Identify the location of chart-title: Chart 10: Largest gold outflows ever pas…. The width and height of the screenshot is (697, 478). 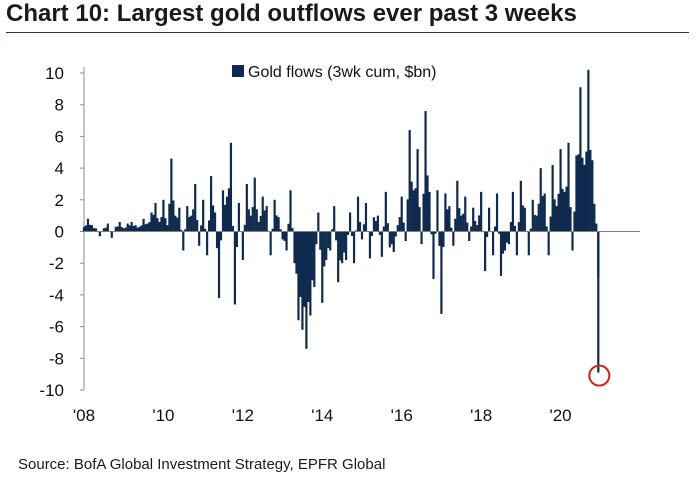
(291, 13).